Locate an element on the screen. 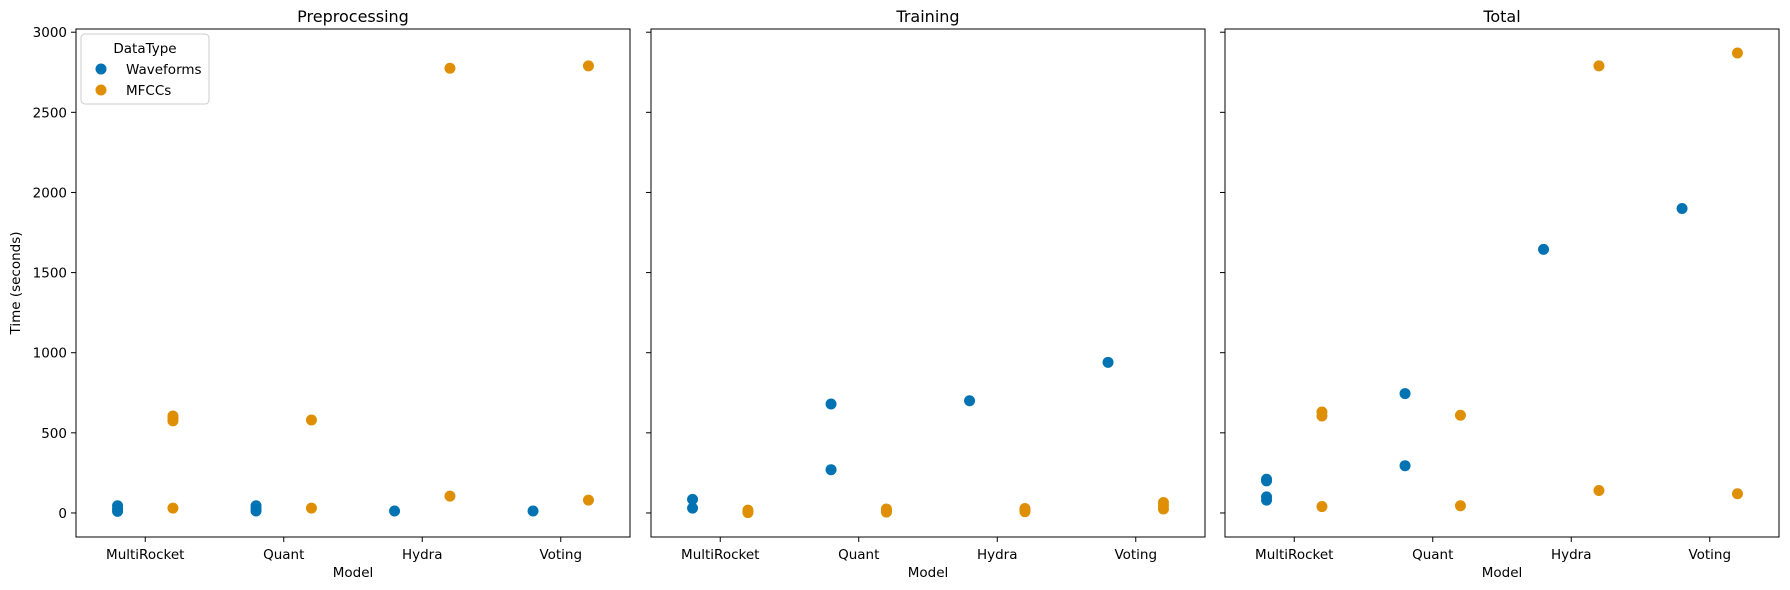  y-tick-label: 2500 is located at coordinates (50, 113).